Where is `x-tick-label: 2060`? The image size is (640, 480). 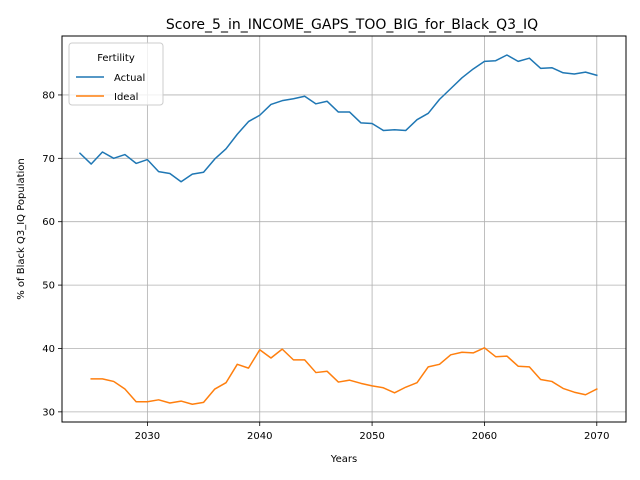 x-tick-label: 2060 is located at coordinates (484, 436).